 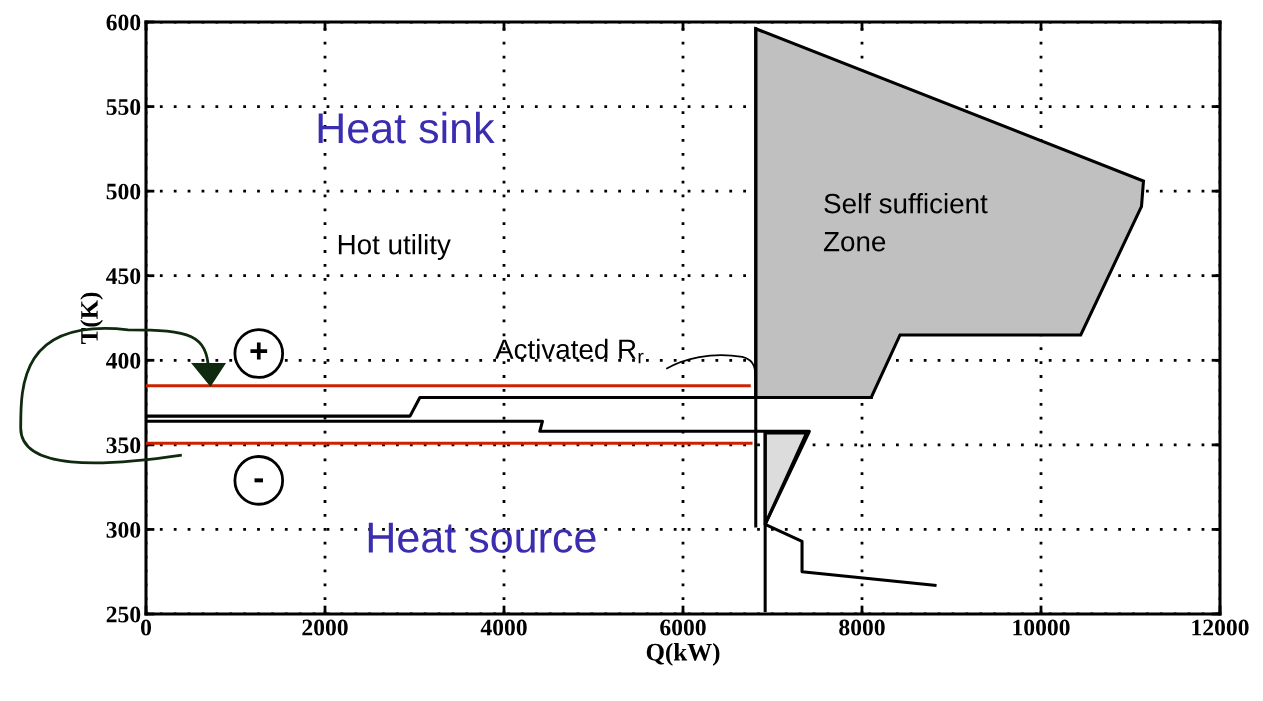 I want to click on annotation: Self sufficient Zone, so click(x=905, y=222).